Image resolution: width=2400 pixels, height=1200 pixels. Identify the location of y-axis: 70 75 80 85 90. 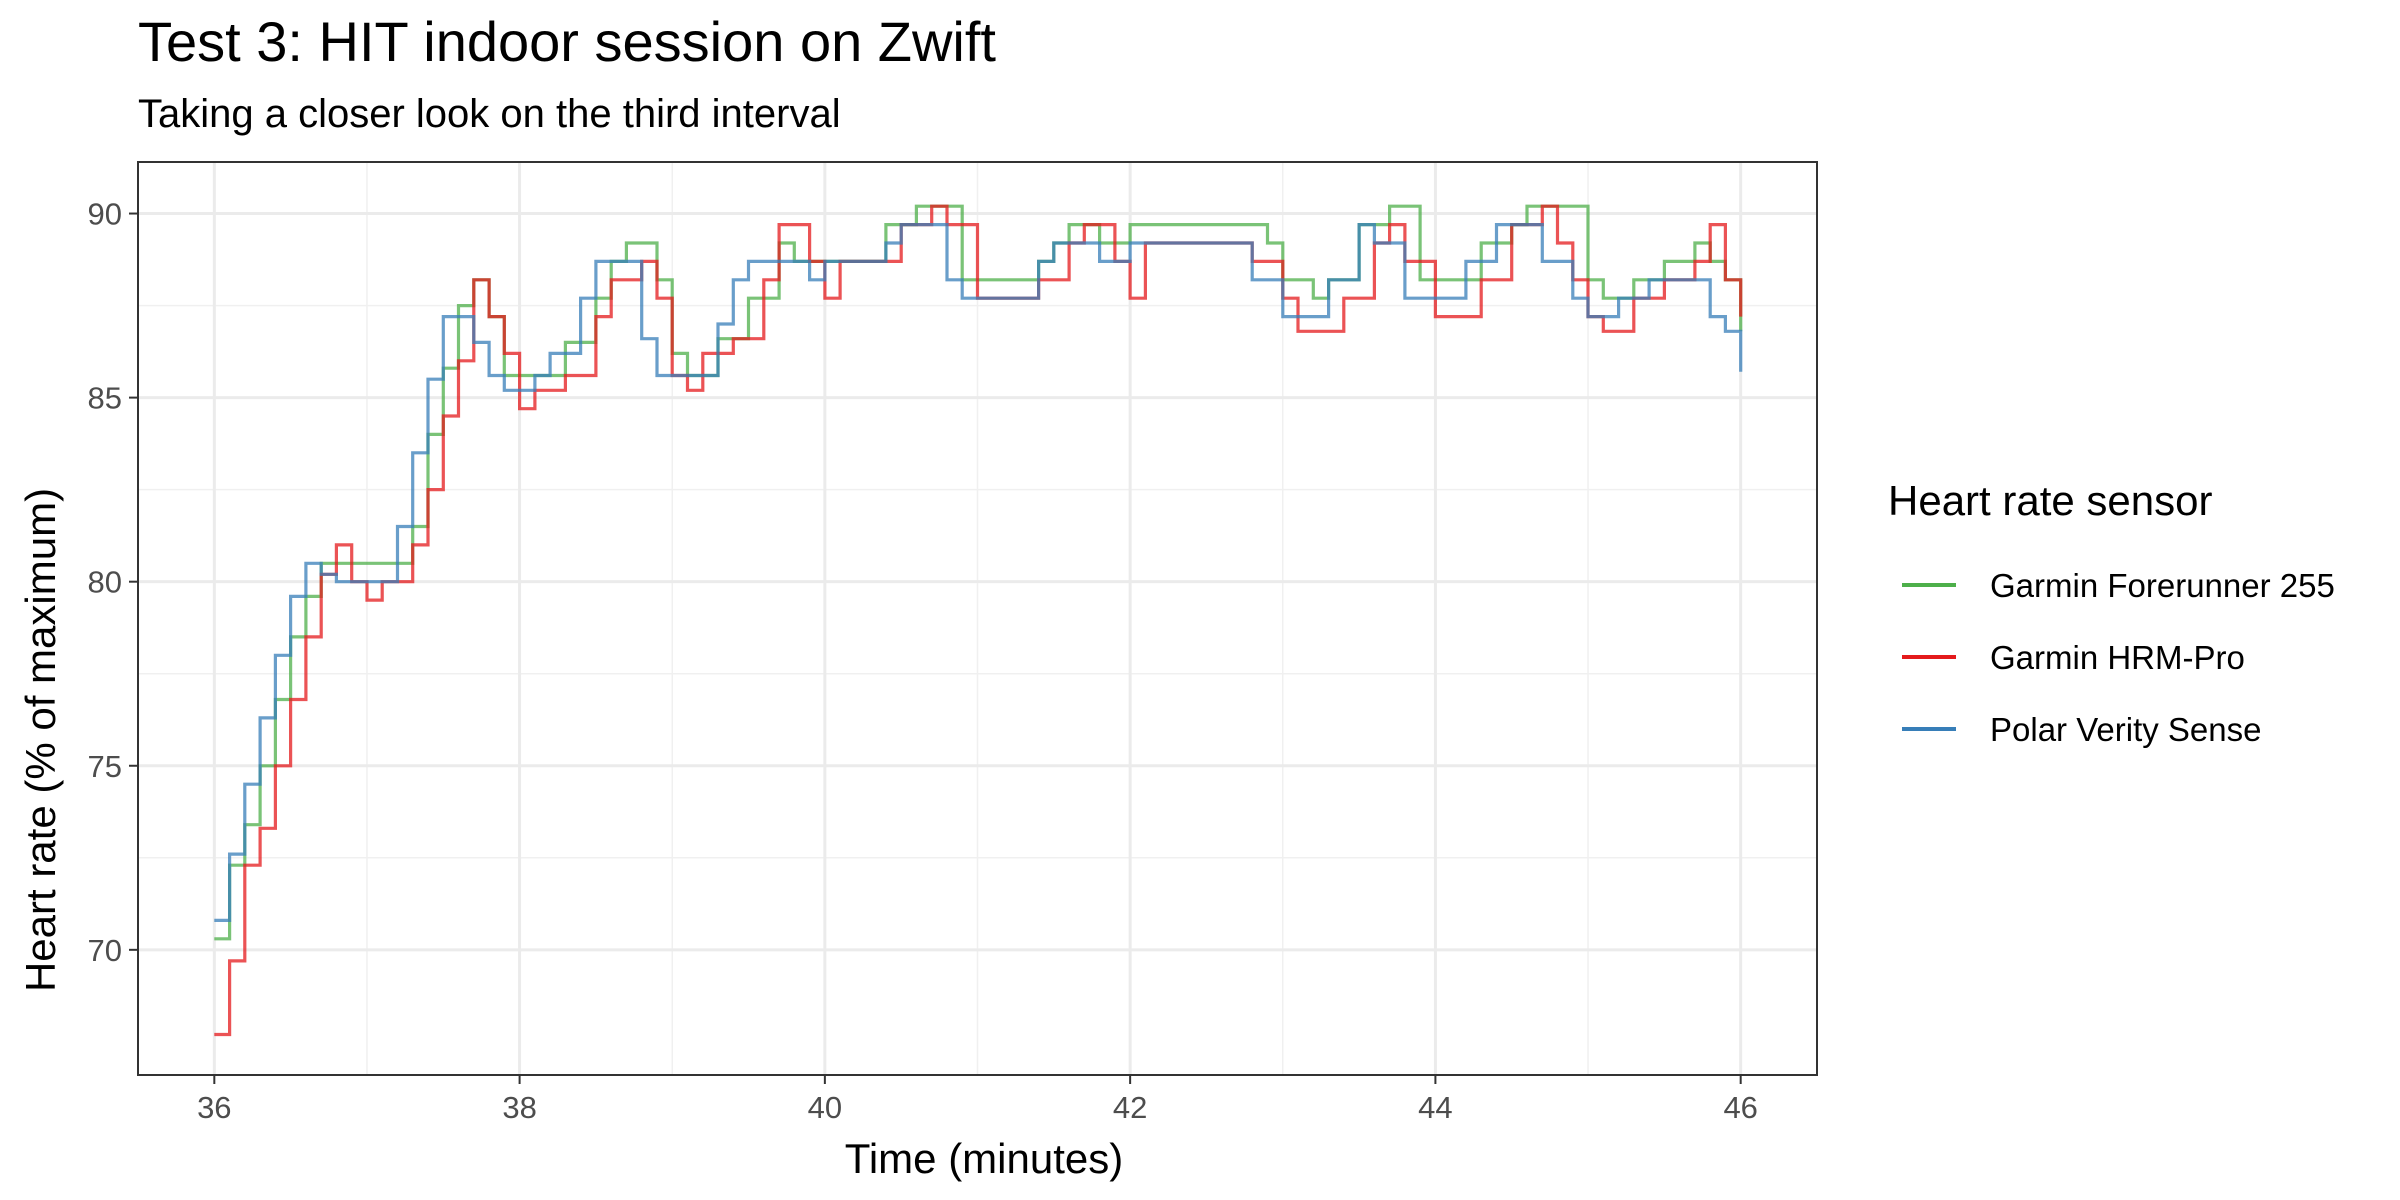
(113, 582).